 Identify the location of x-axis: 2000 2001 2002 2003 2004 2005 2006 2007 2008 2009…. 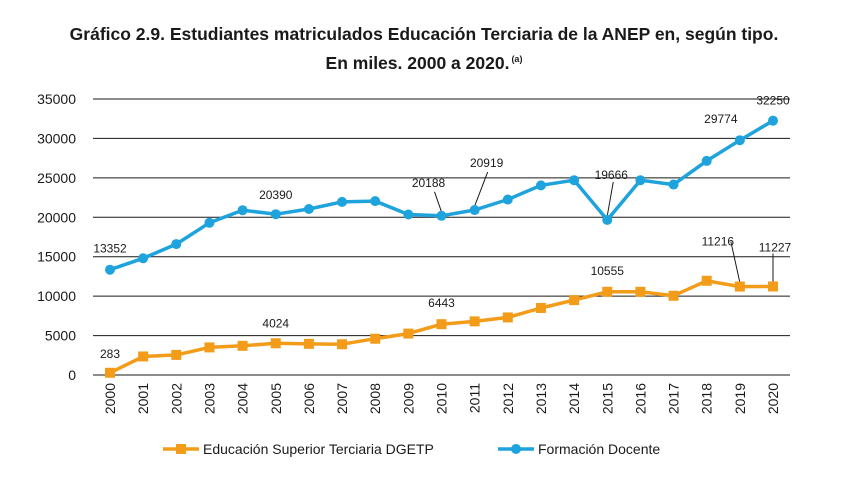
(441, 398).